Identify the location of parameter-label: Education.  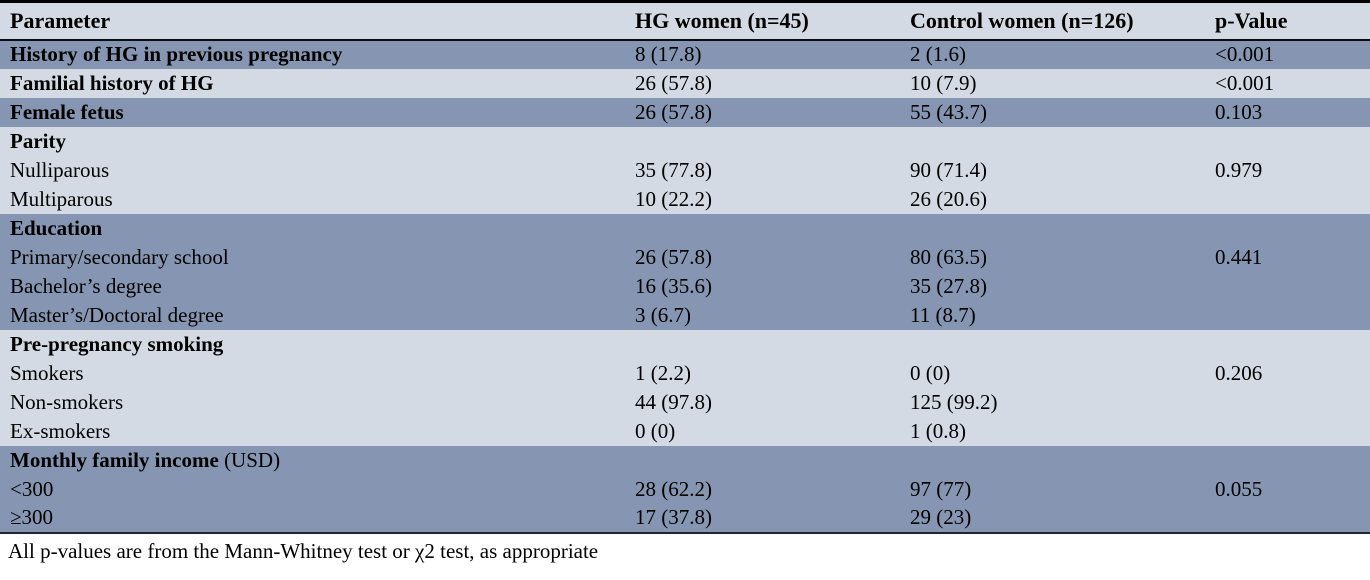
(56, 227).